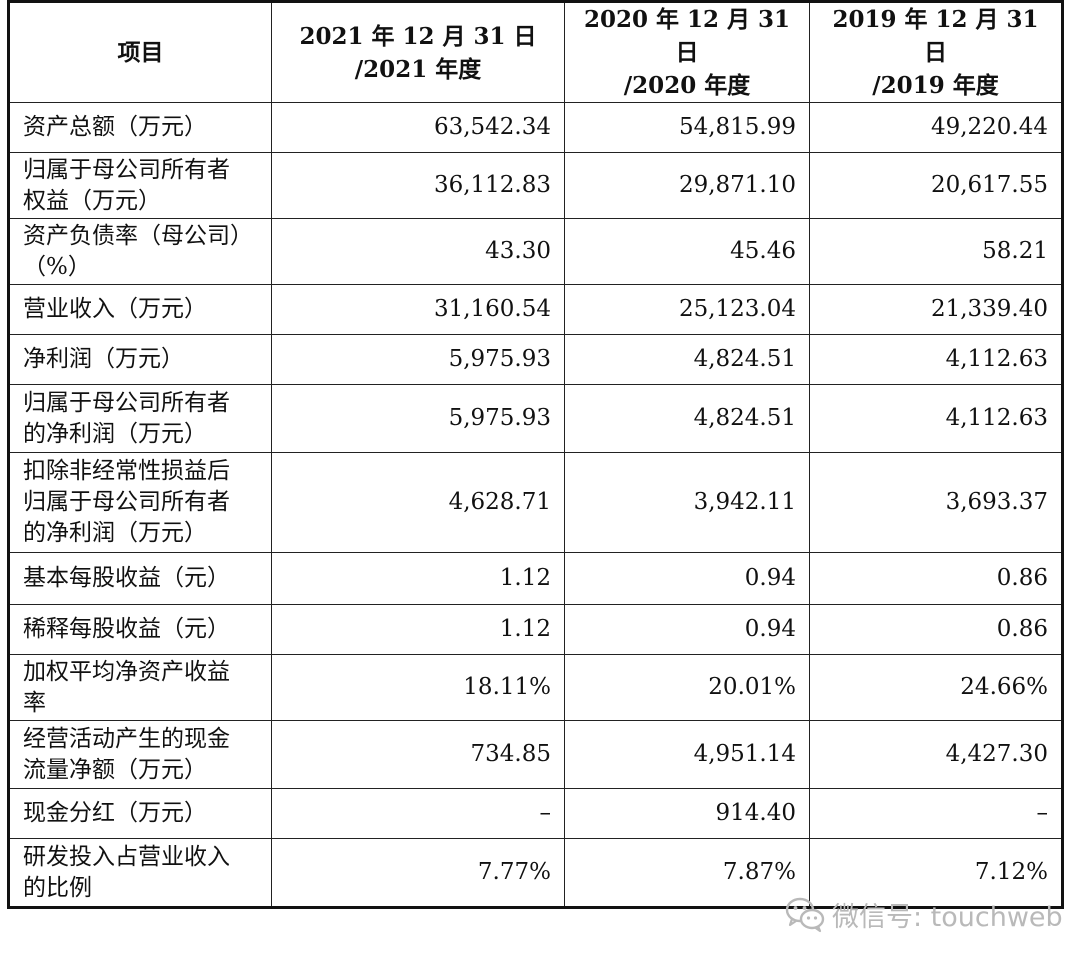  I want to click on label-line: 研发投入占营业收入, so click(126, 856).